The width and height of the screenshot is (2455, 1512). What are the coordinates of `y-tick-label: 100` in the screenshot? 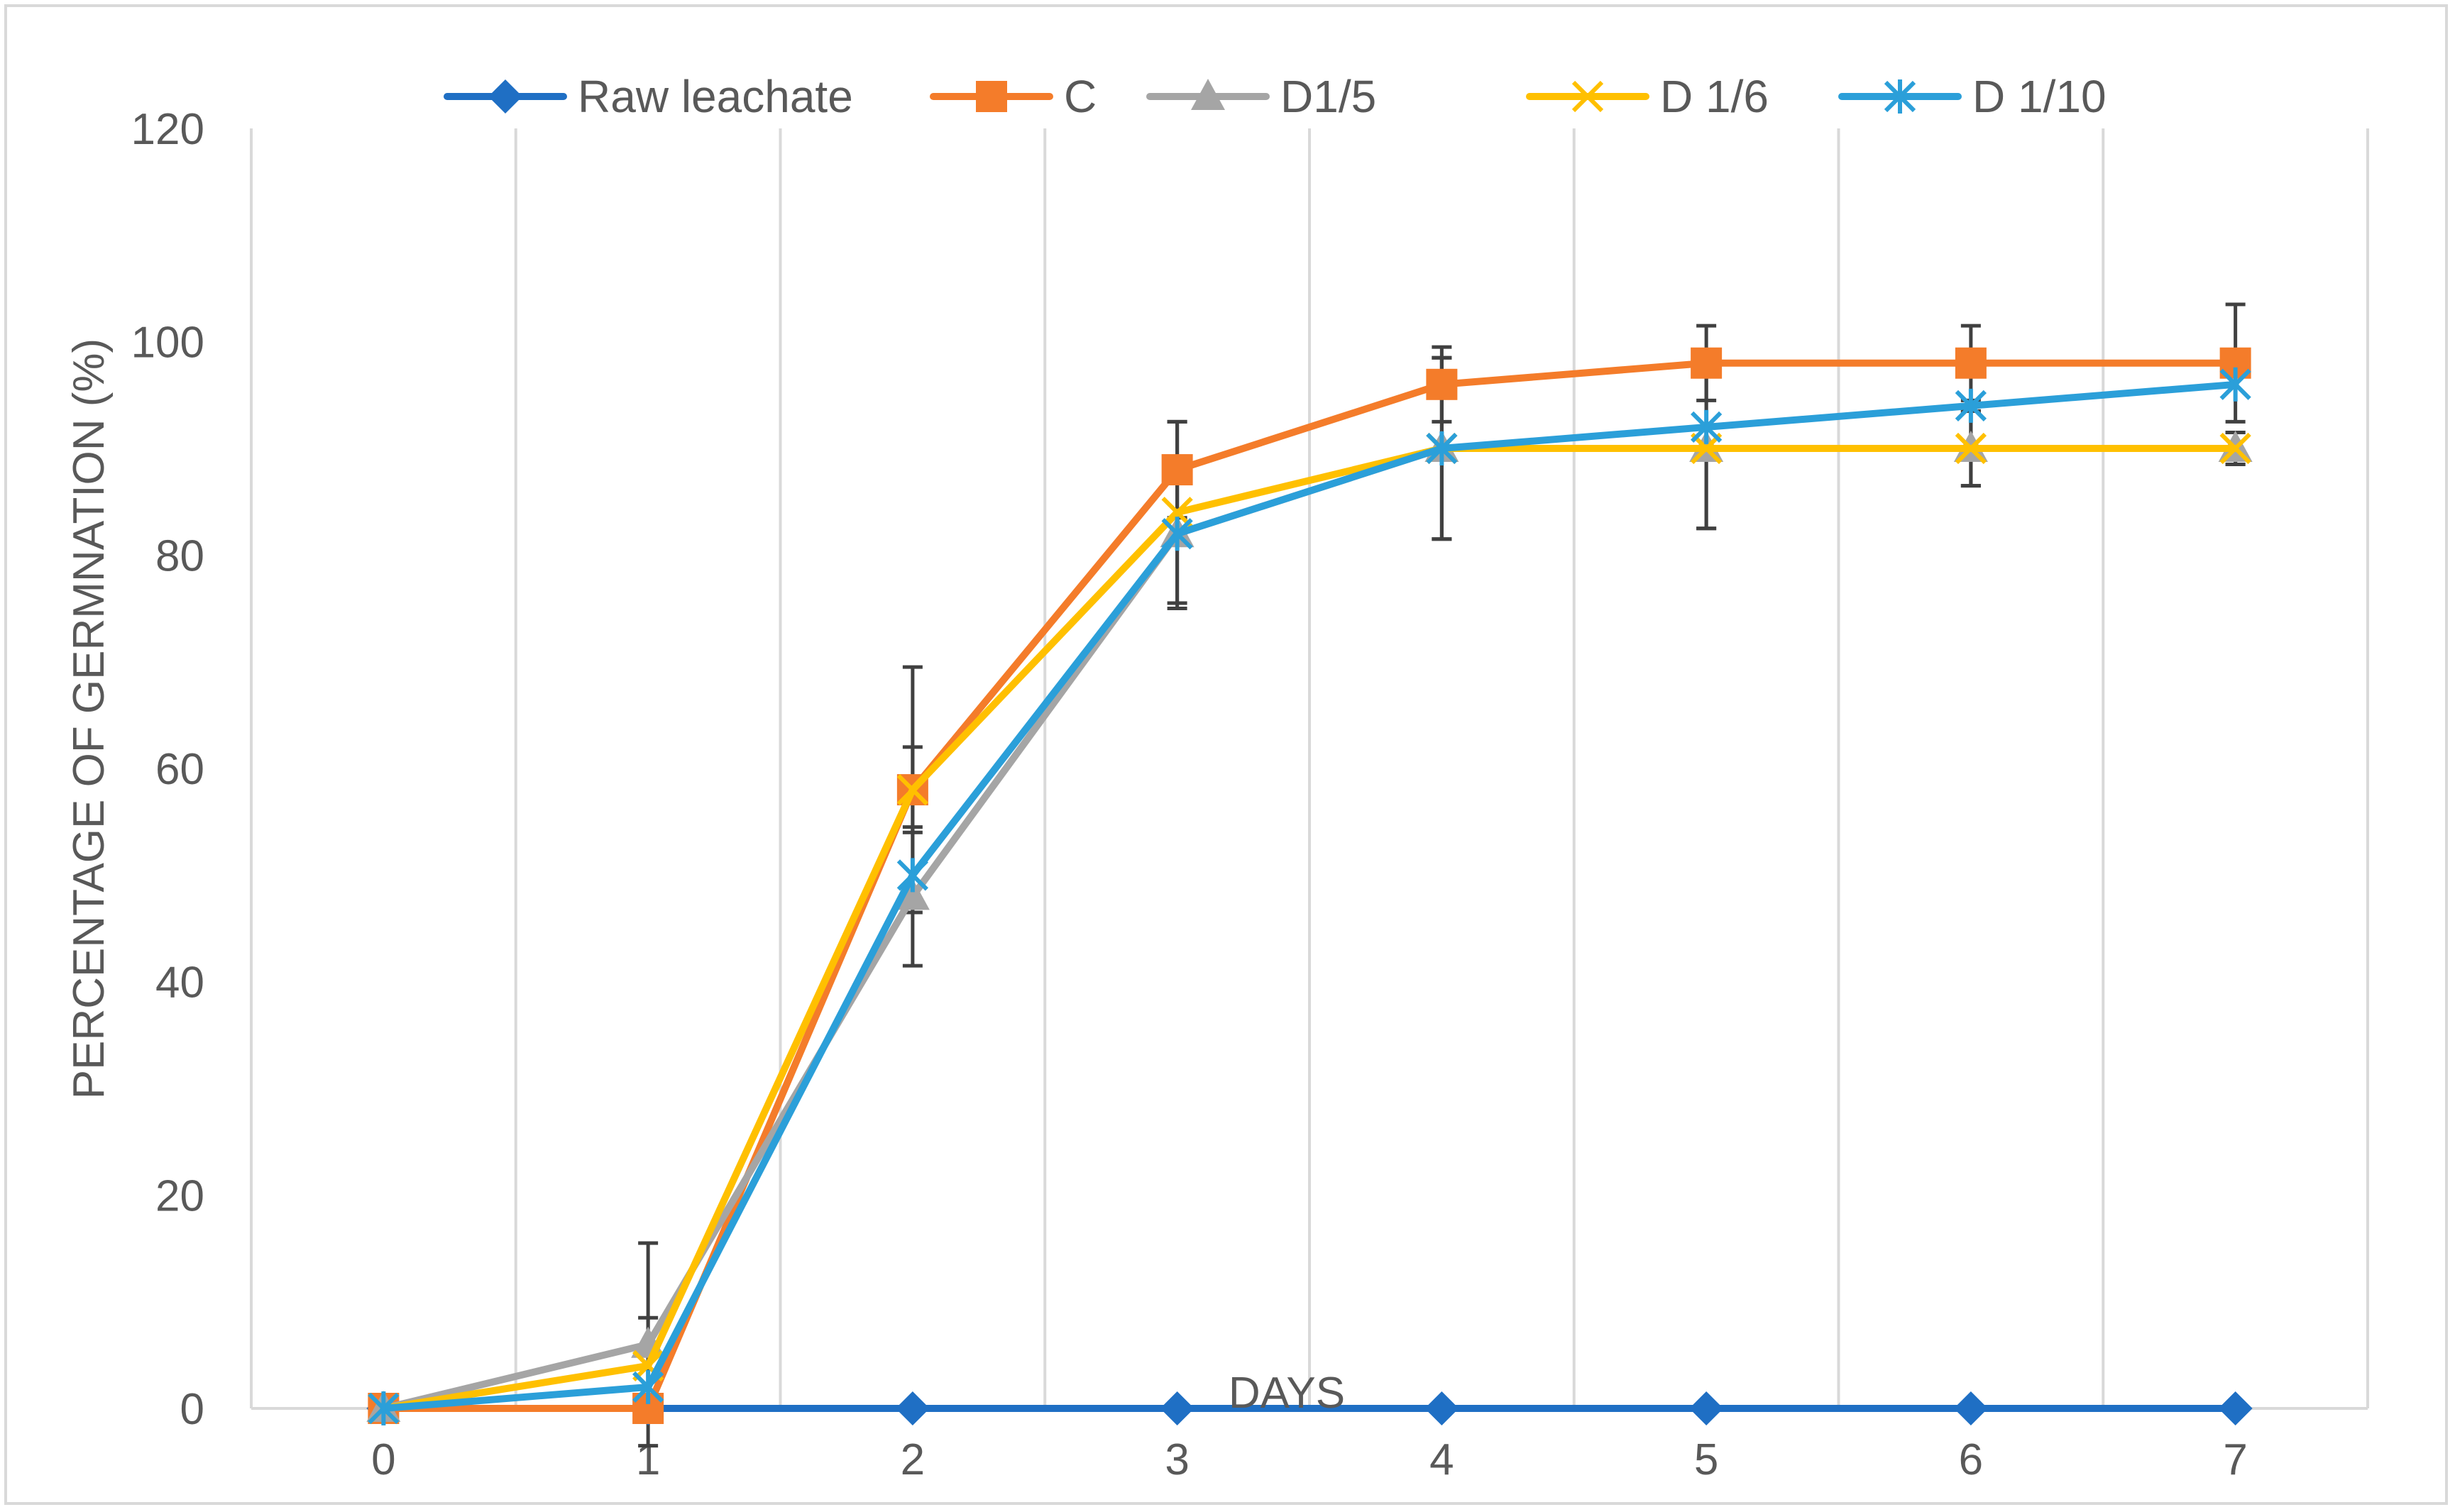 It's located at (167, 343).